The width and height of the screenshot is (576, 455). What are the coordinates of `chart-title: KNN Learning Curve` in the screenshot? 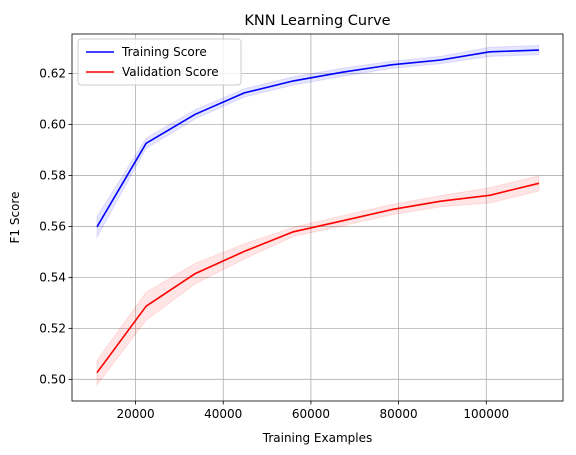 It's located at (317, 21).